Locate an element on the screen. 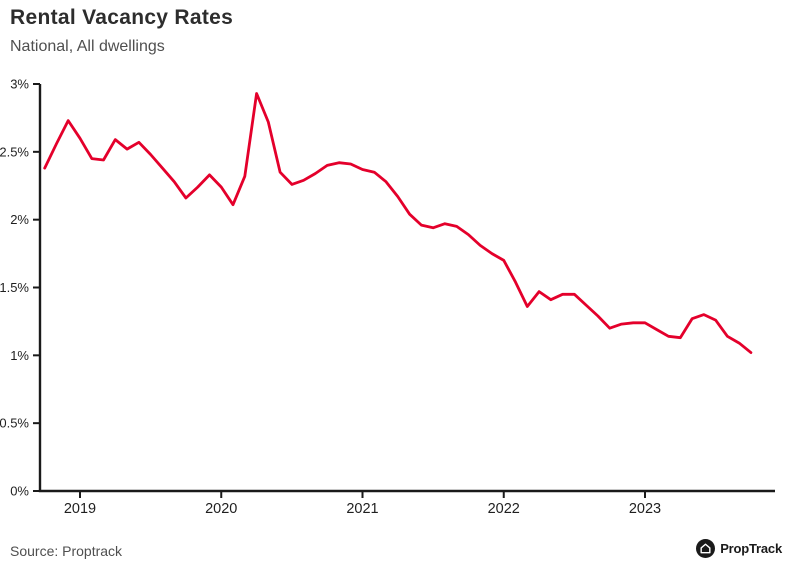 This screenshot has width=800, height=574. y-tick-label: 3% is located at coordinates (19, 84).